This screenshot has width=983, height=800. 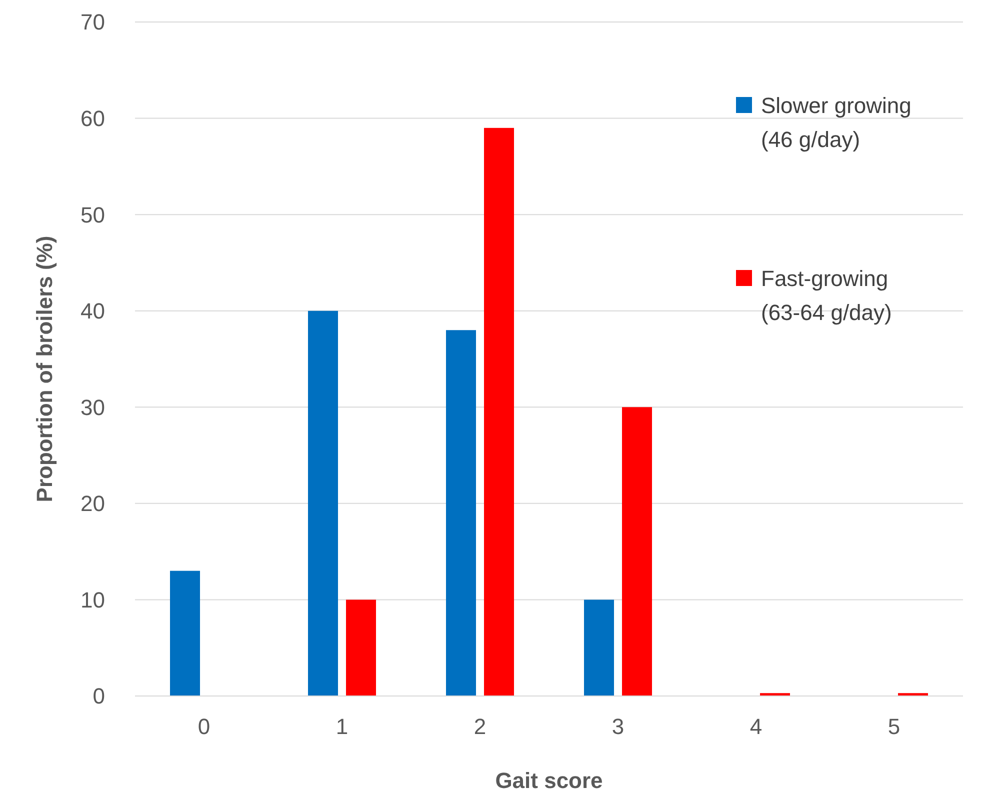 I want to click on y-tick-label: 40, so click(x=92, y=311).